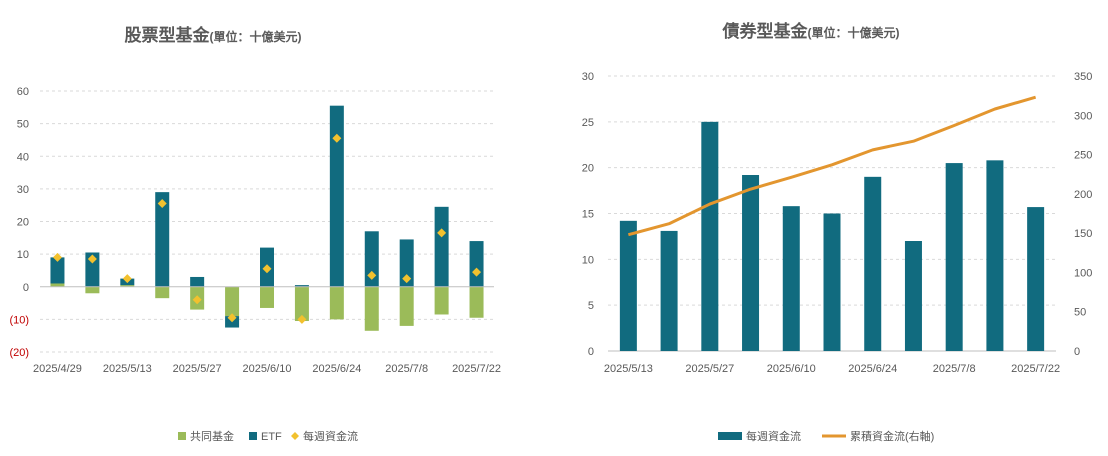  What do you see at coordinates (765, 31) in the screenshot?
I see `chart-title-main: 債券型基金` at bounding box center [765, 31].